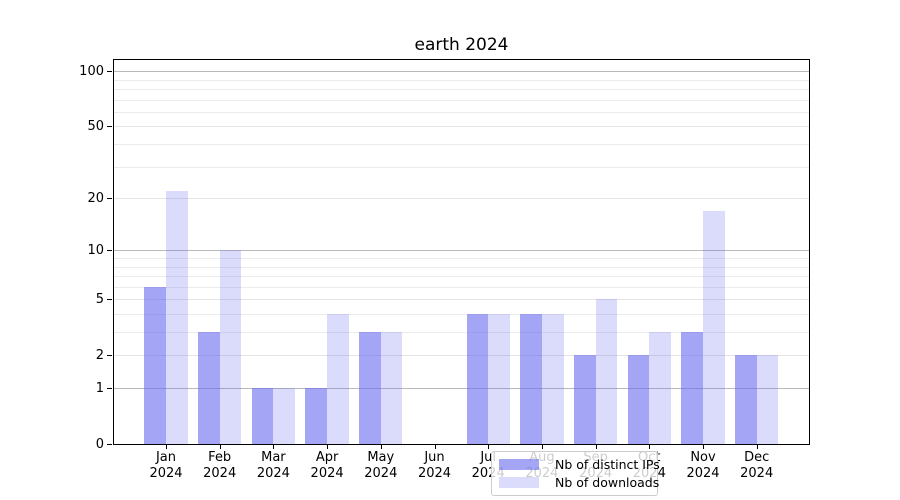  I want to click on y-tick-label: 10, so click(95, 250).